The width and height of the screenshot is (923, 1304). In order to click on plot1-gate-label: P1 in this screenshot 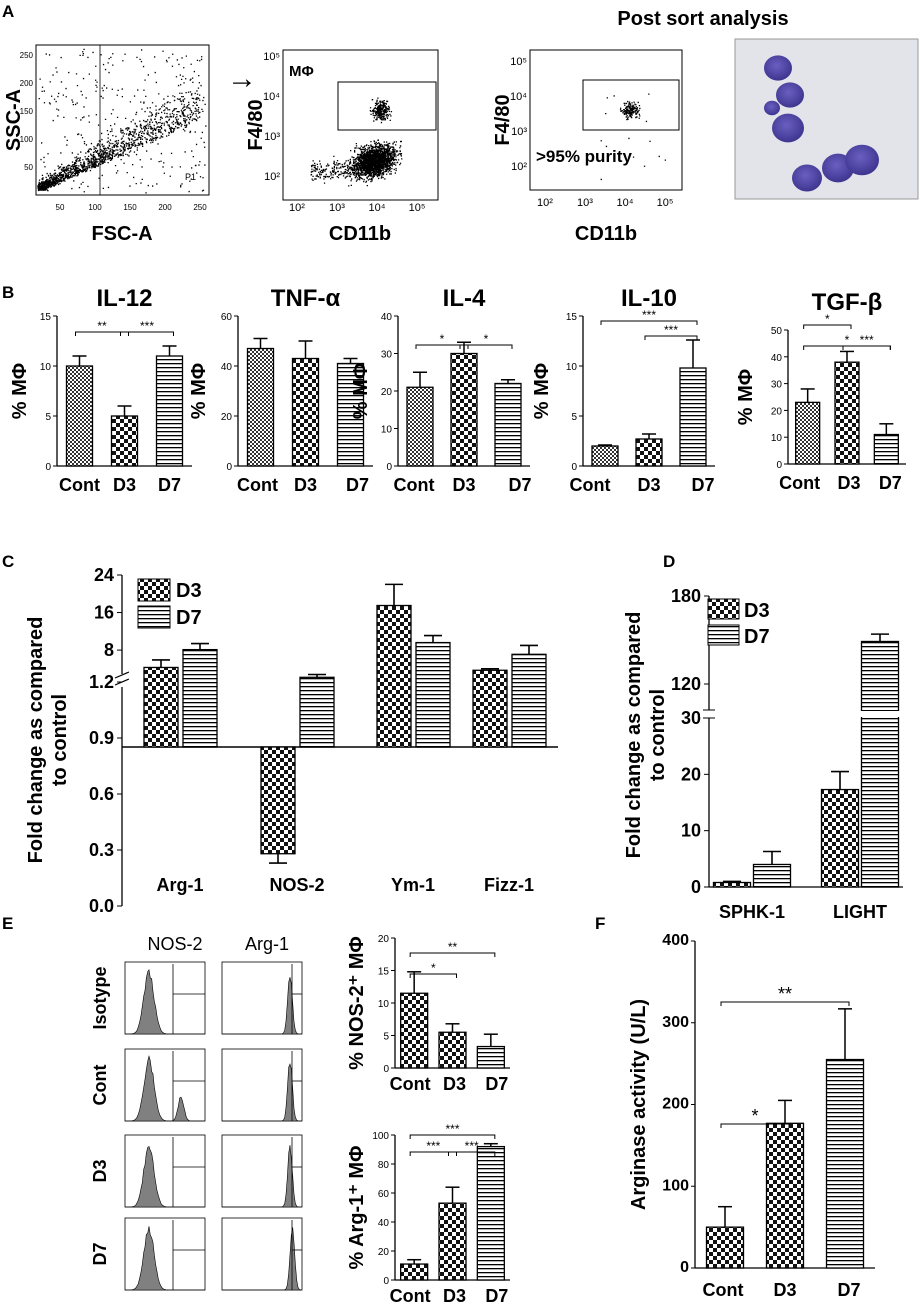, I will do `click(190, 177)`.